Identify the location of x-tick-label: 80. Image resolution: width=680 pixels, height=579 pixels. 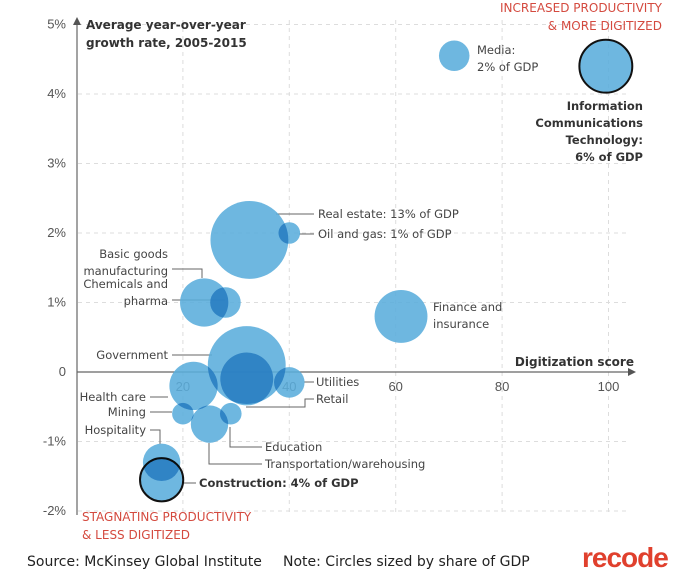
(502, 386).